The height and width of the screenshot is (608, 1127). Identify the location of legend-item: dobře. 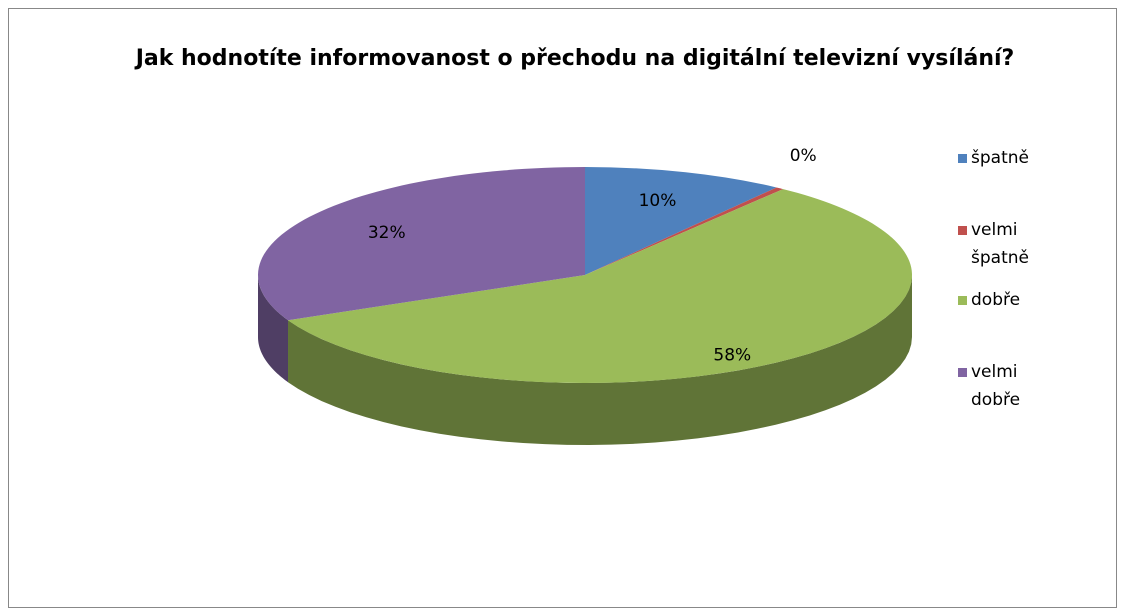
(989, 300).